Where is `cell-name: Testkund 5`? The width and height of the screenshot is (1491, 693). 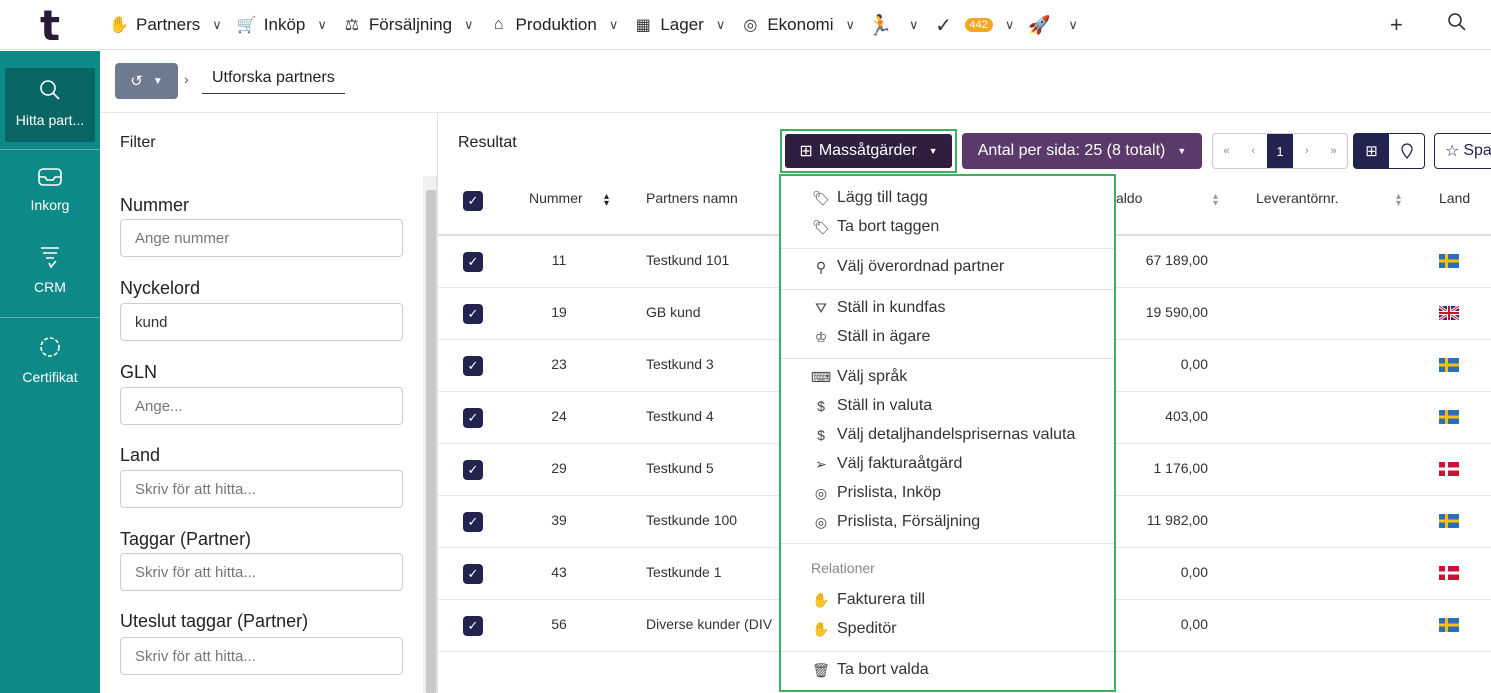 cell-name: Testkund 5 is located at coordinates (680, 468).